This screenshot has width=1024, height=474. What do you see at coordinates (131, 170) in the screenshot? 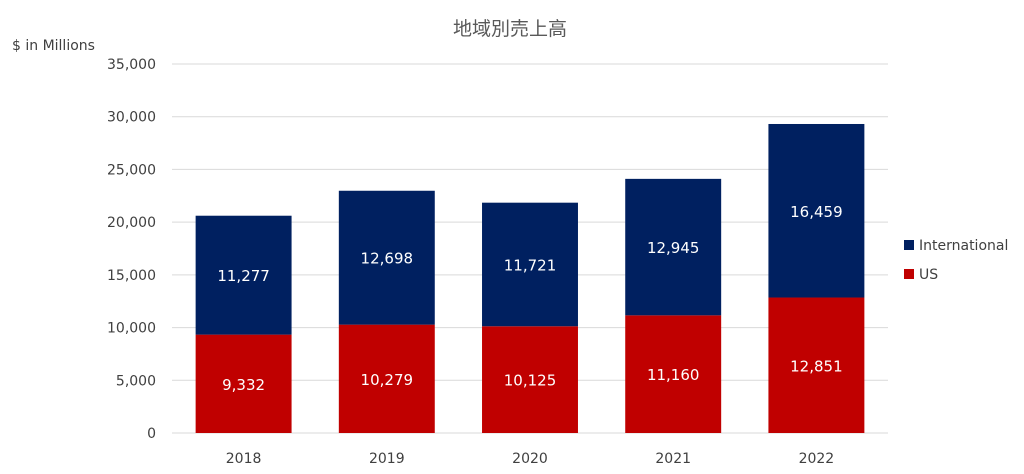
I see `y-tick-label-5: 25,000` at bounding box center [131, 170].